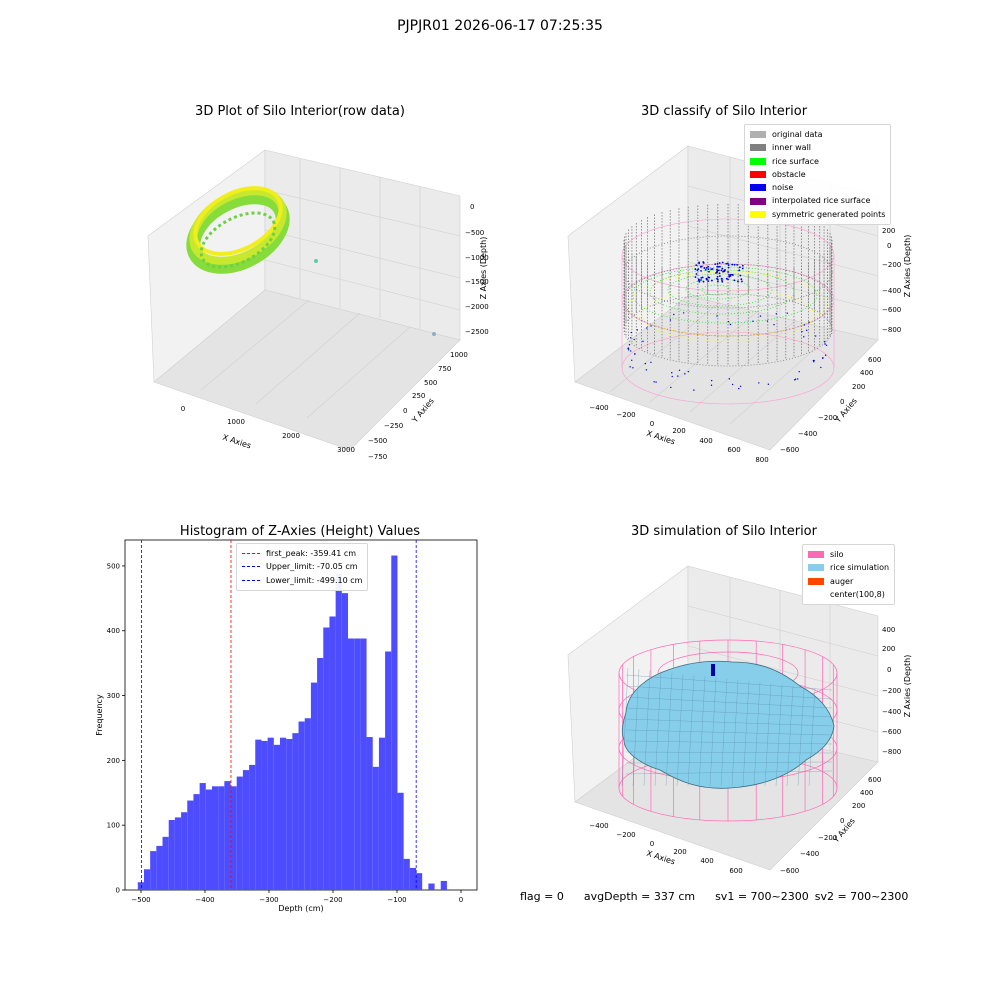 The width and height of the screenshot is (1000, 1000). Describe the element at coordinates (500, 26) in the screenshot. I see `figure-title: PJPJR01 2026-06-17 07:25:35` at that location.